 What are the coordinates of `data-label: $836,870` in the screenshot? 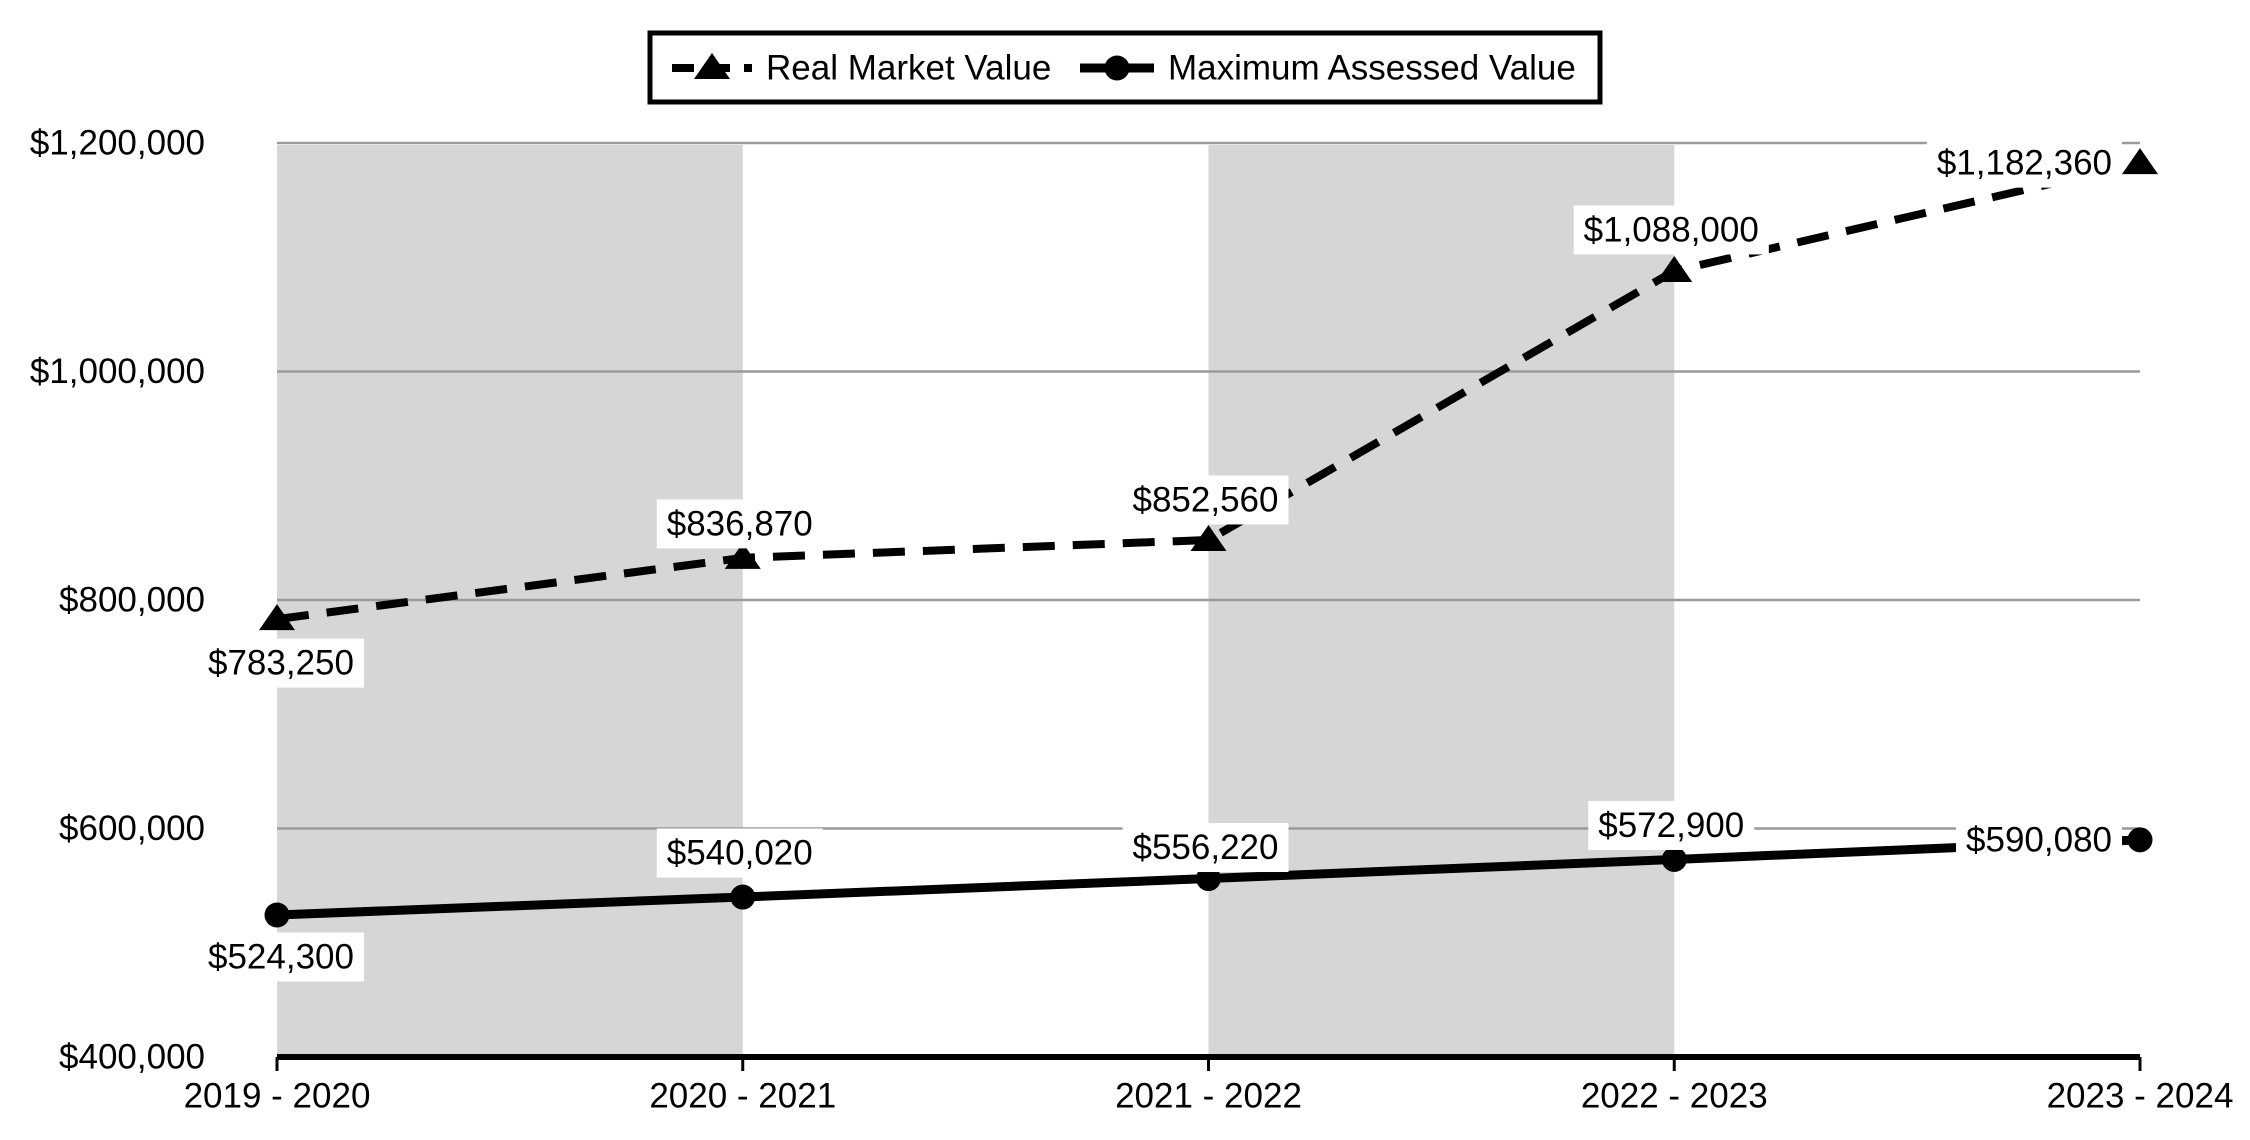 It's located at (740, 523).